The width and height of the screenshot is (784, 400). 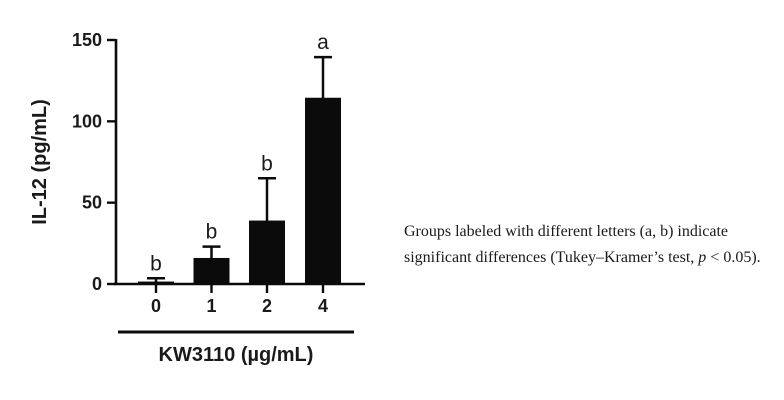 I want to click on sig-letter: a, so click(x=323, y=42).